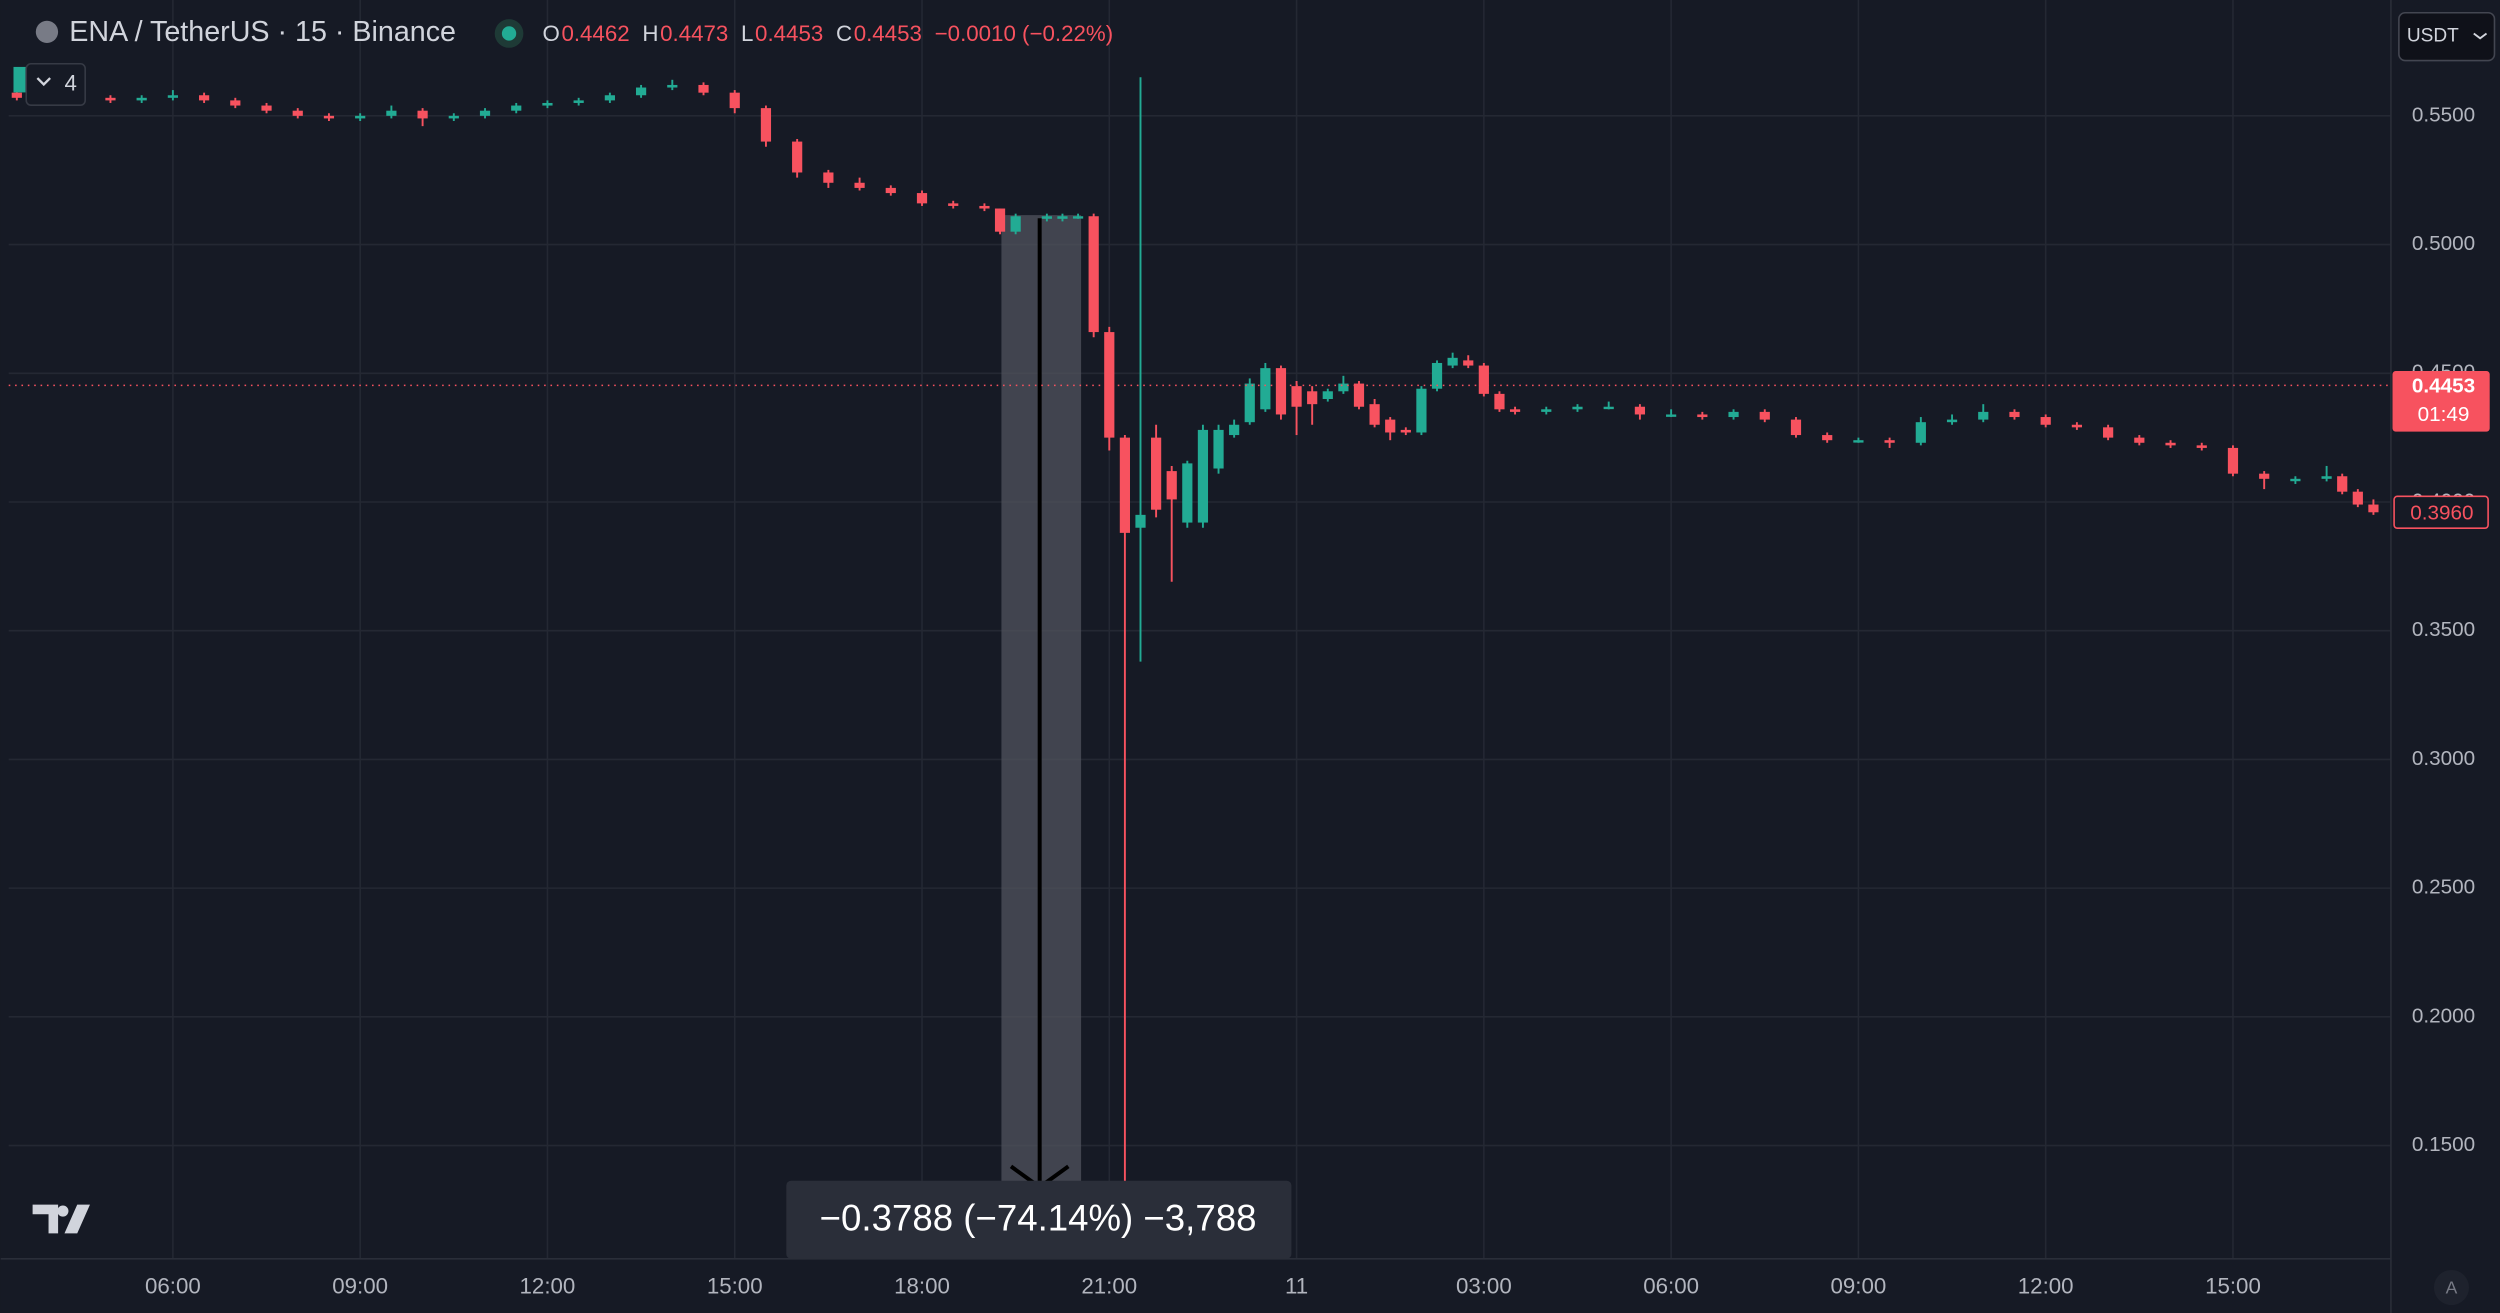  Describe the element at coordinates (1024, 33) in the screenshot. I see `change: −0.0010 (−0.22%)` at that location.